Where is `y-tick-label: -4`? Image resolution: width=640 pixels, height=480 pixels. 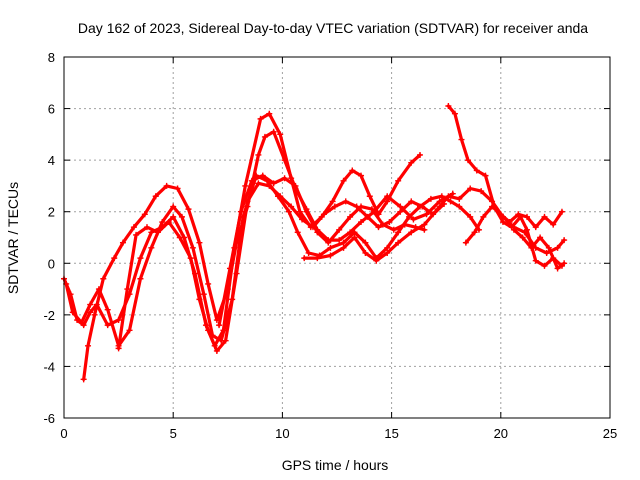 y-tick-label: -4 is located at coordinates (49, 366).